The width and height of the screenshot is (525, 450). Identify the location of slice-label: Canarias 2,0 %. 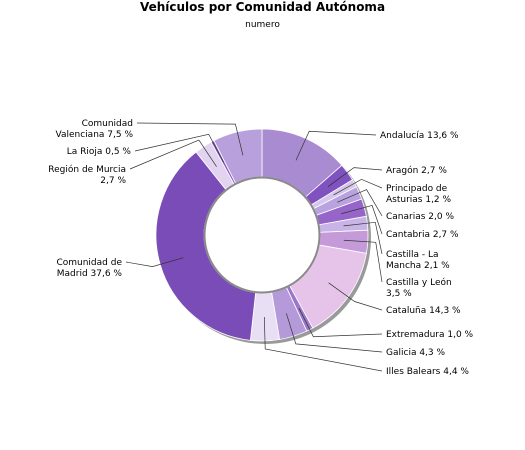
(420, 217).